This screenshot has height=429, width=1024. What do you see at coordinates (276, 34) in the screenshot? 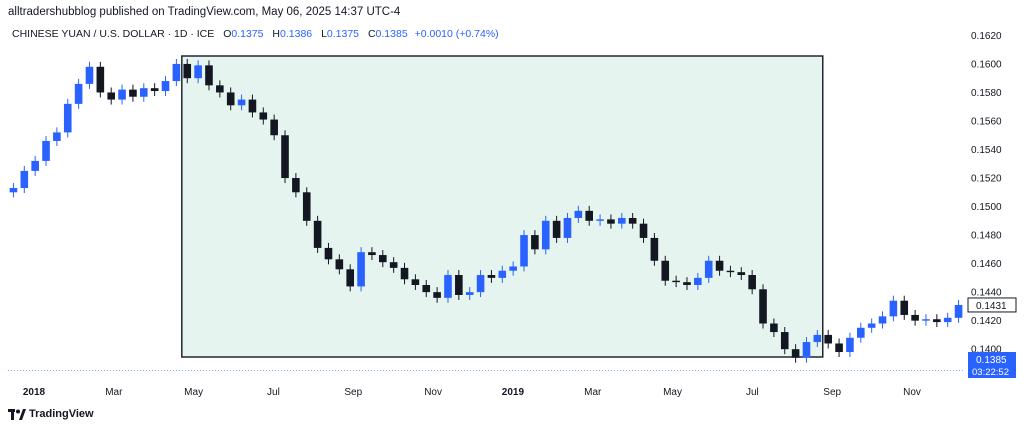
I see `high-label: H` at bounding box center [276, 34].